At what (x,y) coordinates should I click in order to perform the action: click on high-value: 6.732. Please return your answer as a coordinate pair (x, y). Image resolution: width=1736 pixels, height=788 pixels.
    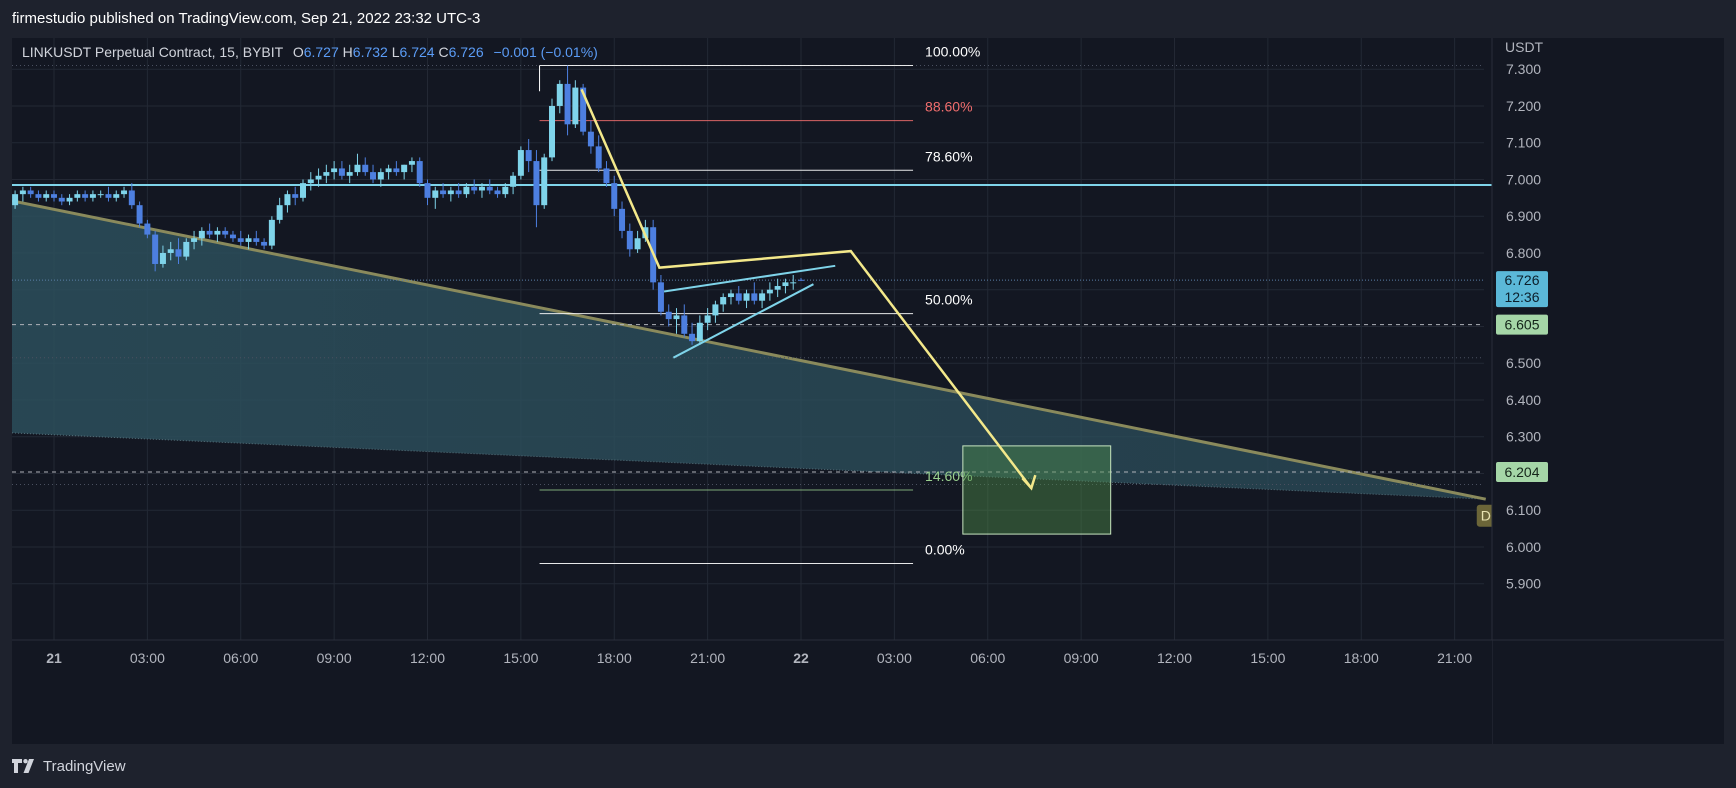
    Looking at the image, I should click on (370, 52).